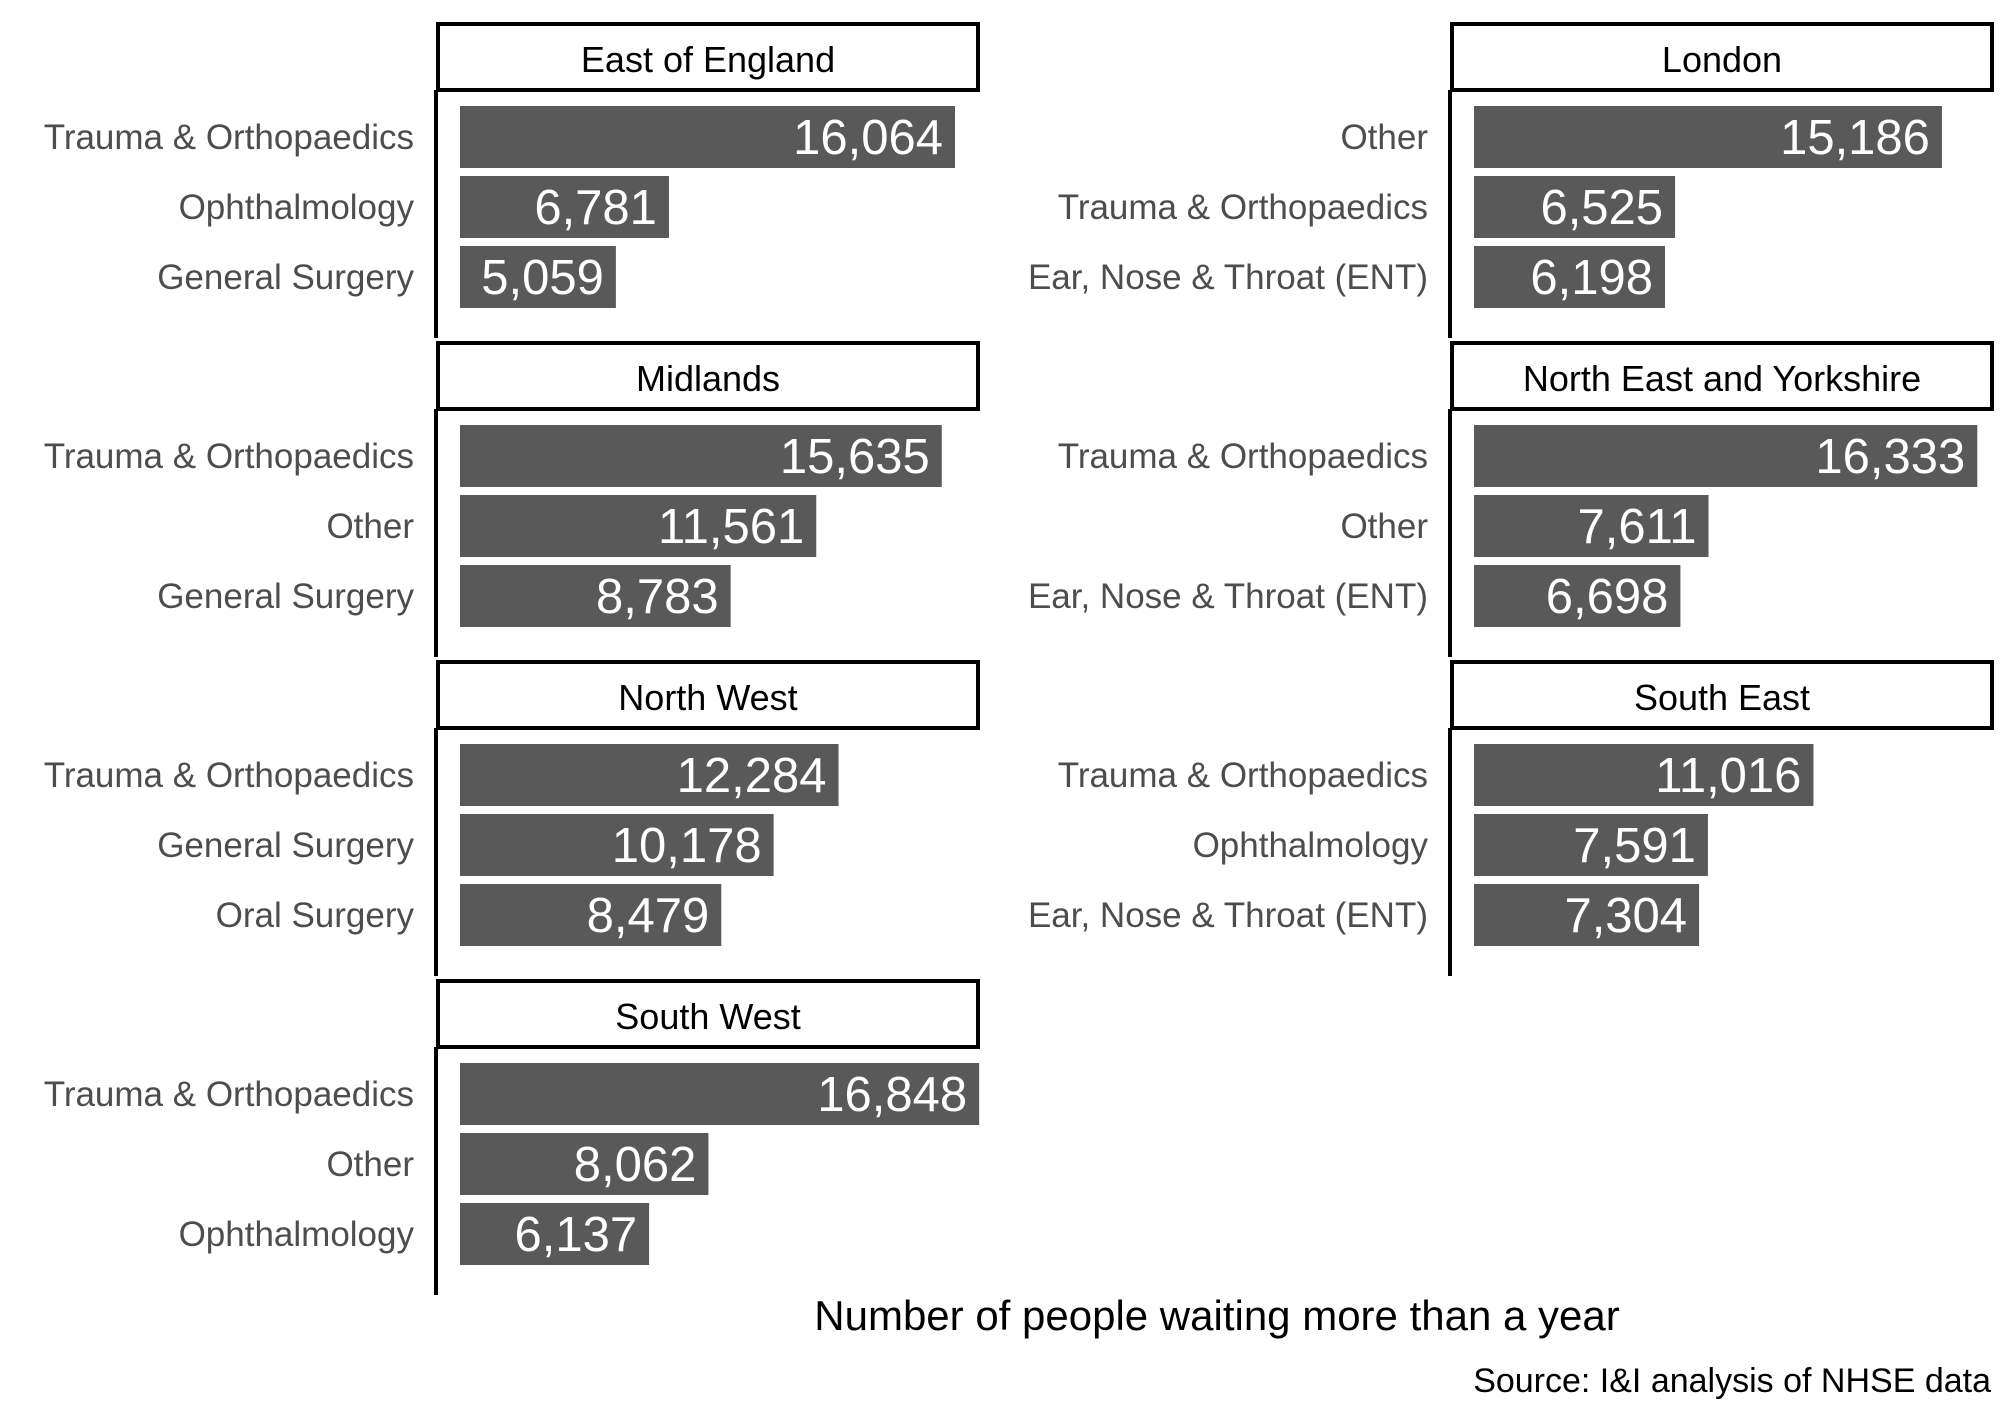 The width and height of the screenshot is (2007, 1417). I want to click on facet-title: Midlands, so click(708, 378).